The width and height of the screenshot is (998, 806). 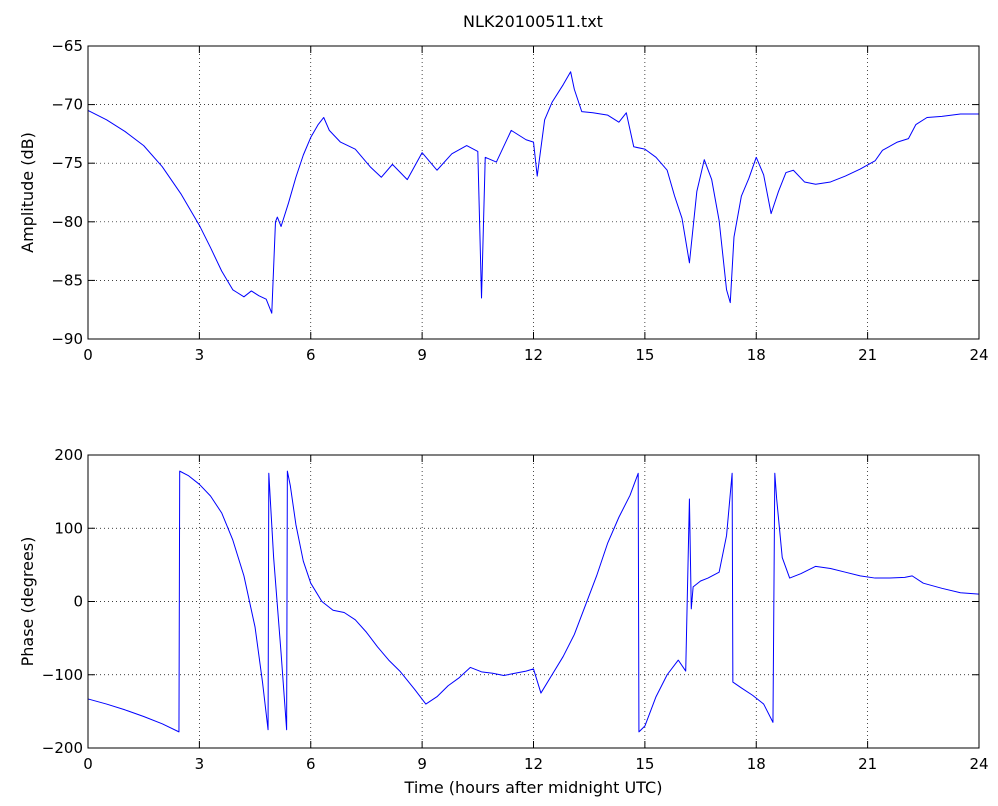 What do you see at coordinates (68, 528) in the screenshot?
I see `phase-y-tick-label: 100` at bounding box center [68, 528].